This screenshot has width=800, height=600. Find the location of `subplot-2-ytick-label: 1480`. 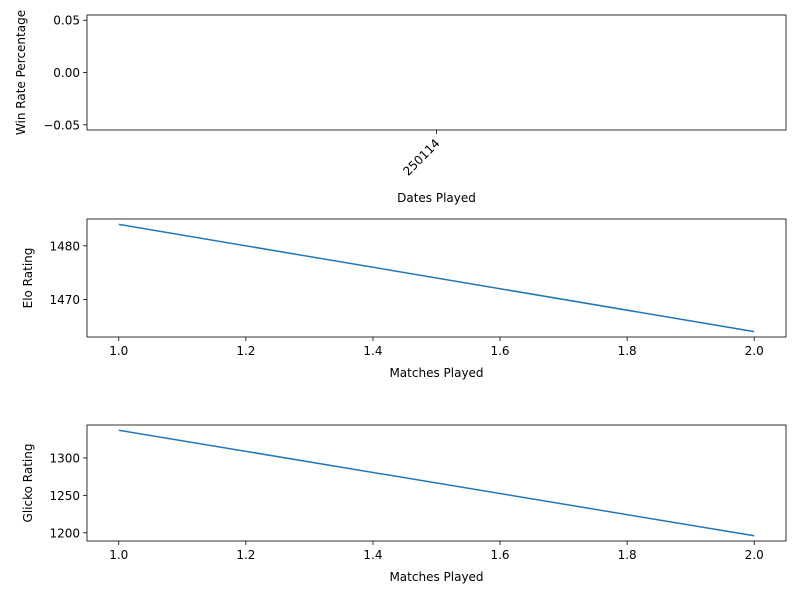

subplot-2-ytick-label: 1480 is located at coordinates (64, 246).